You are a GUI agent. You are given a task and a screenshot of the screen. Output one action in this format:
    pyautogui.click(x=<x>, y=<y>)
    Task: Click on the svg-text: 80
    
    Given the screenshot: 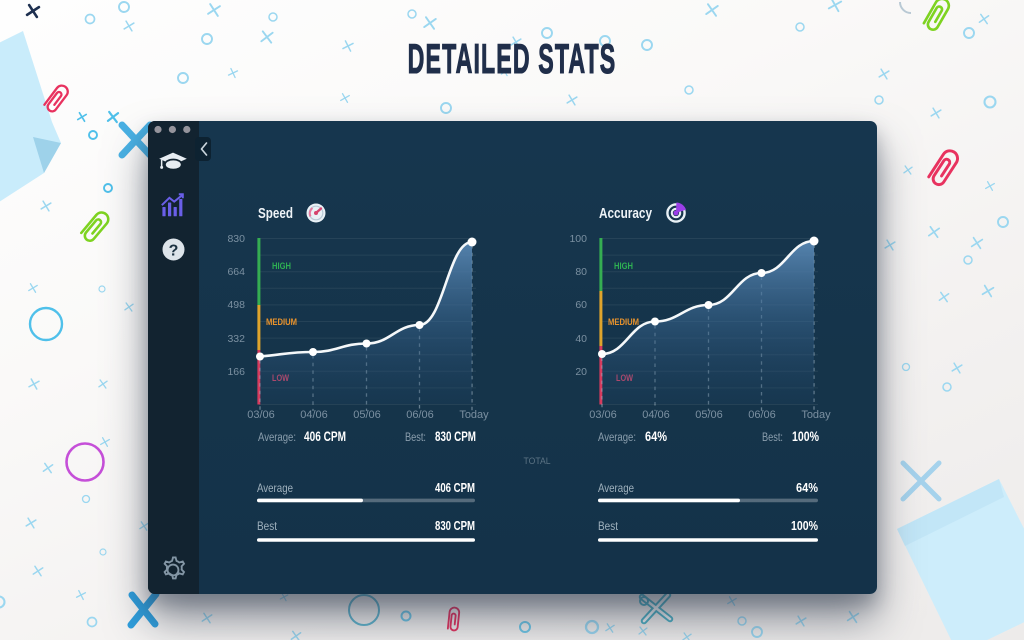 What is the action you would take?
    pyautogui.click(x=581, y=272)
    